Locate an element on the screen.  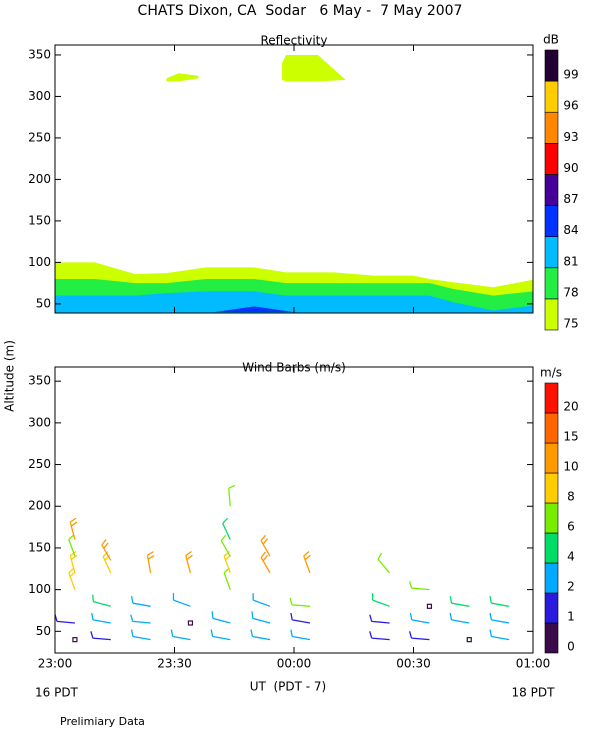
colorbar-label: 99 is located at coordinates (570, 75).